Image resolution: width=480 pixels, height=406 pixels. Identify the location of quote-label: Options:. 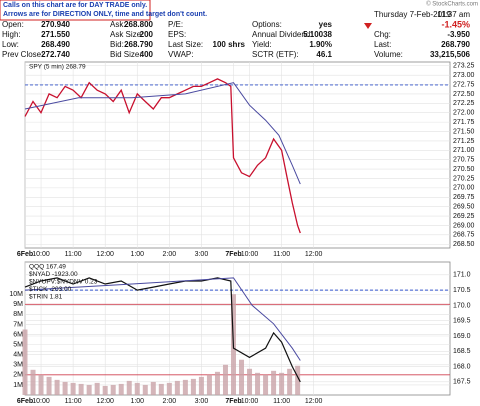
(267, 24).